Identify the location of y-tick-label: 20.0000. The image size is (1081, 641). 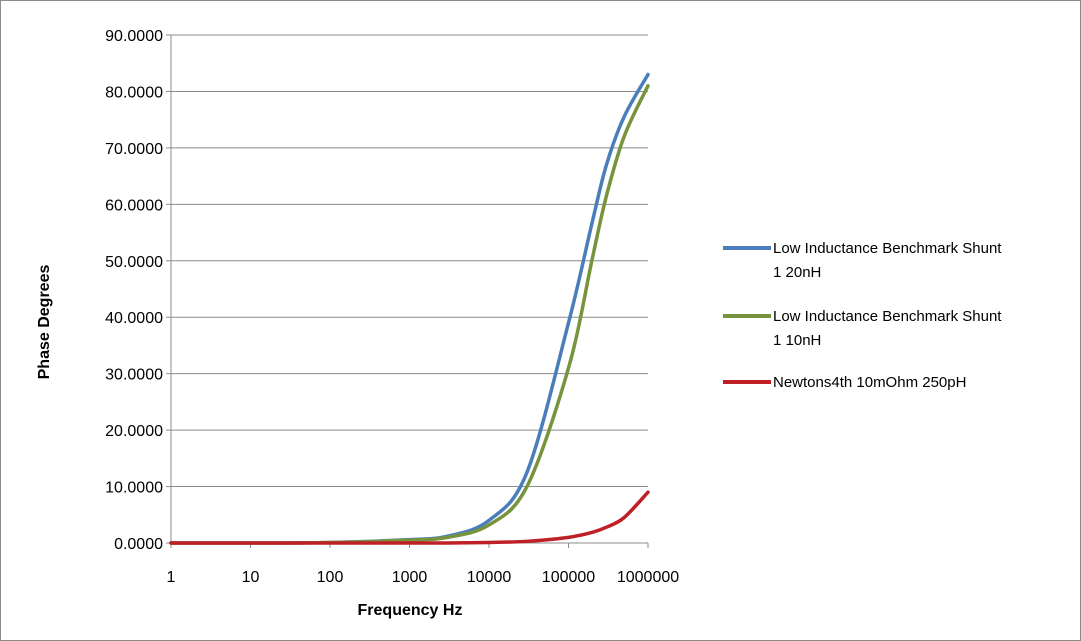
(134, 431).